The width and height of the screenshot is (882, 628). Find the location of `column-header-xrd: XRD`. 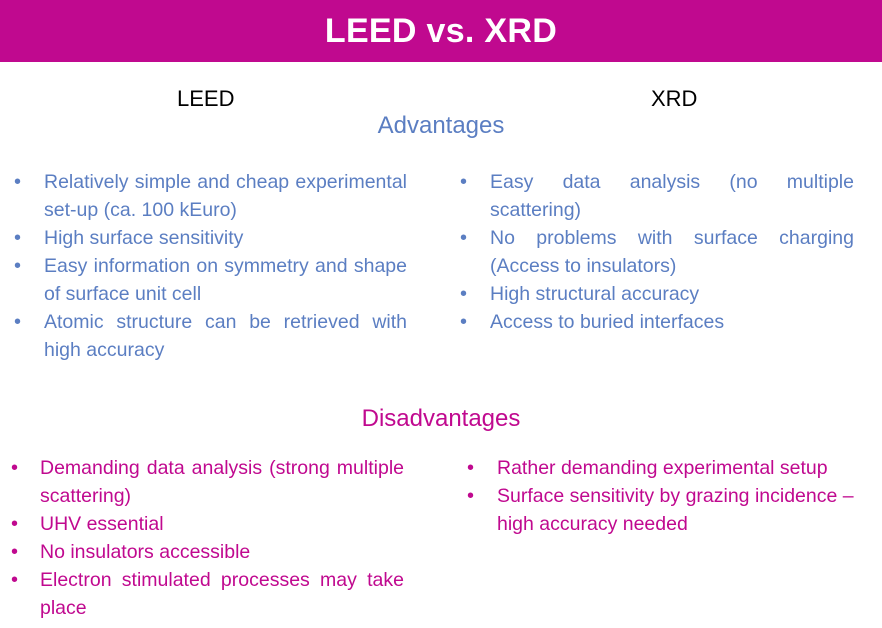

column-header-xrd: XRD is located at coordinates (674, 98).